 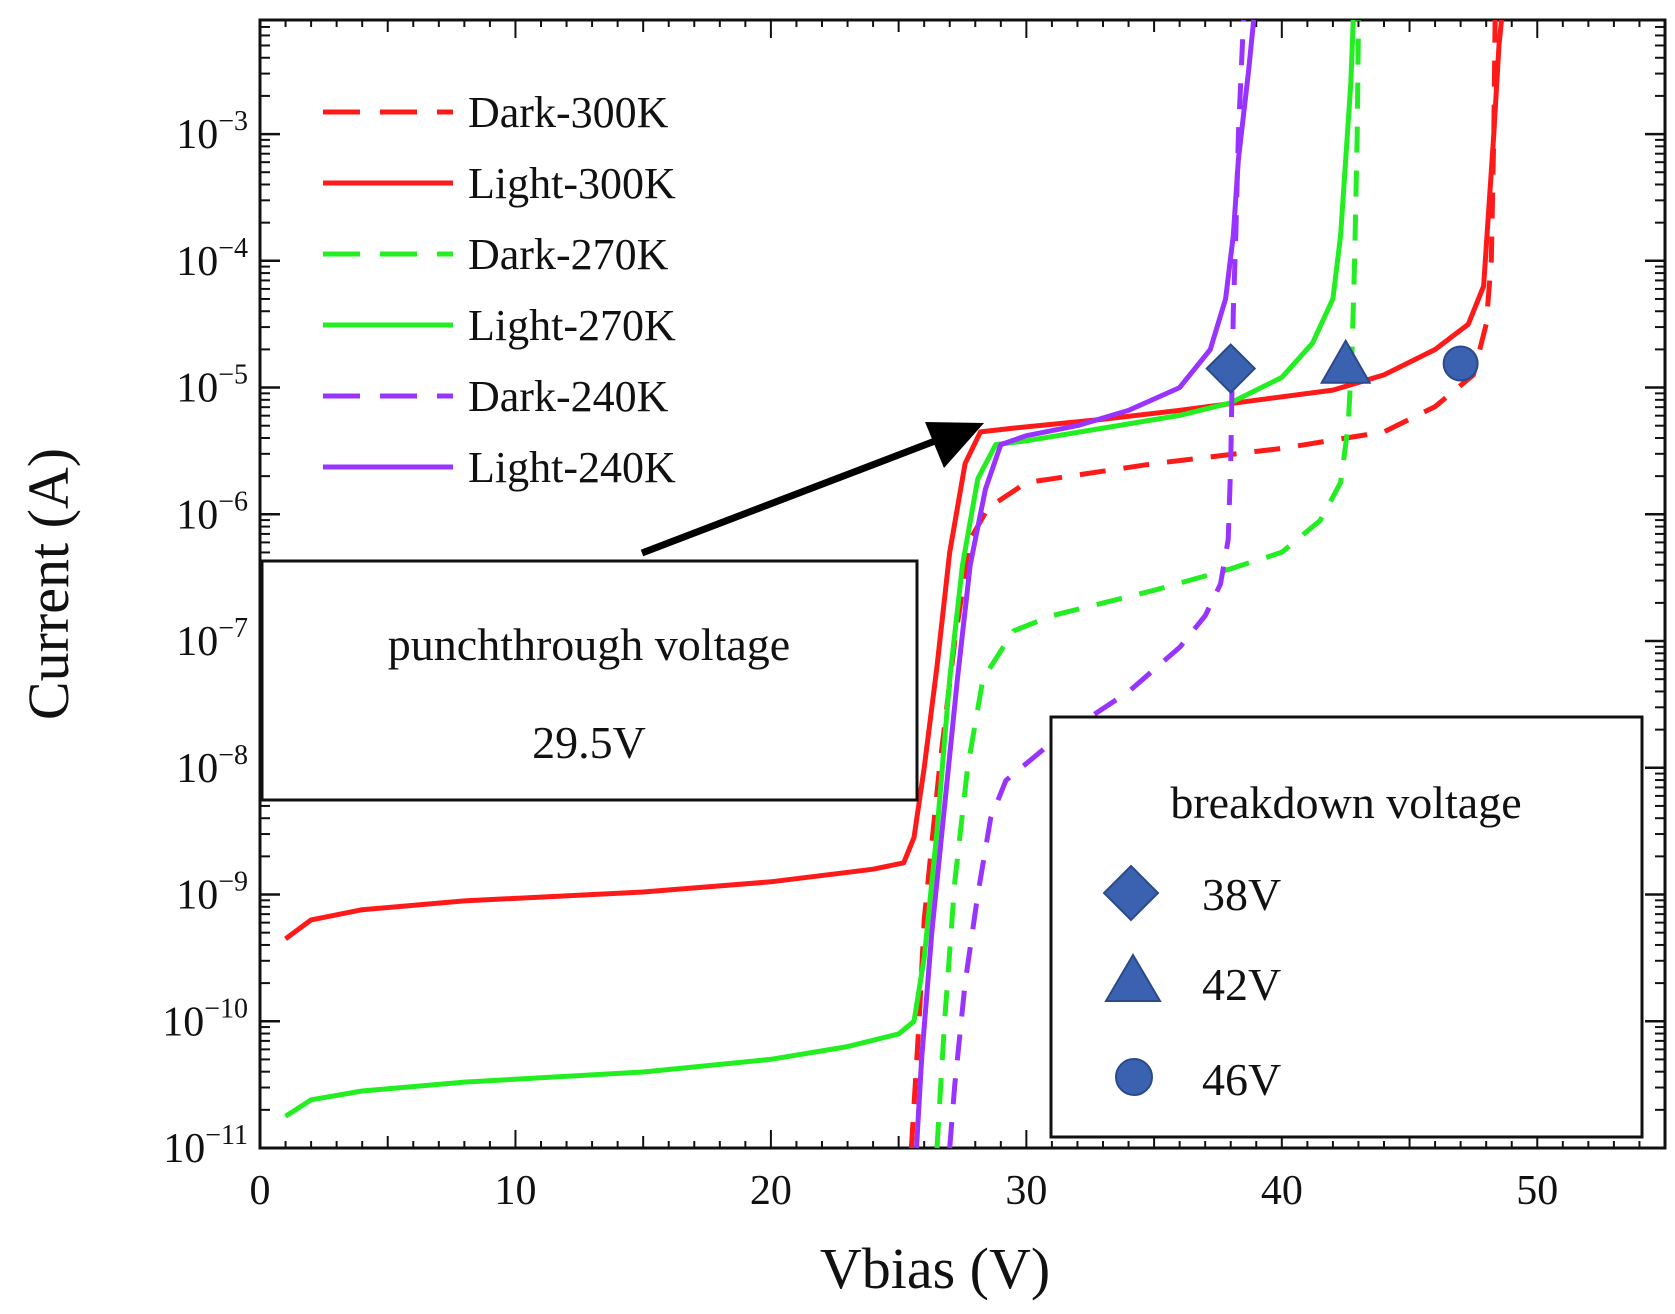 I want to click on legend-label-dark-240k: Dark-240K, so click(x=568, y=396).